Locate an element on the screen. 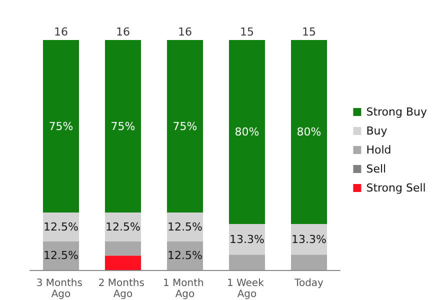  x-tick-label: 1 Week Ago is located at coordinates (247, 289).